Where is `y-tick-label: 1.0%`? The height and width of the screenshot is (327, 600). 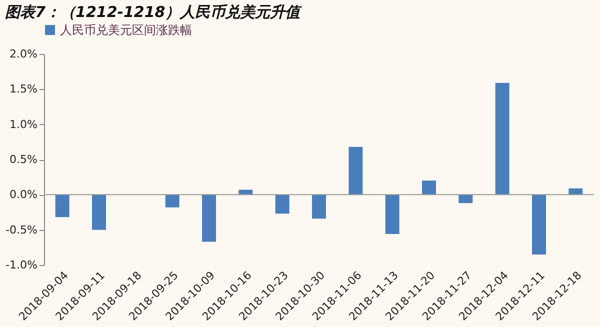 y-tick-label: 1.0% is located at coordinates (24, 124).